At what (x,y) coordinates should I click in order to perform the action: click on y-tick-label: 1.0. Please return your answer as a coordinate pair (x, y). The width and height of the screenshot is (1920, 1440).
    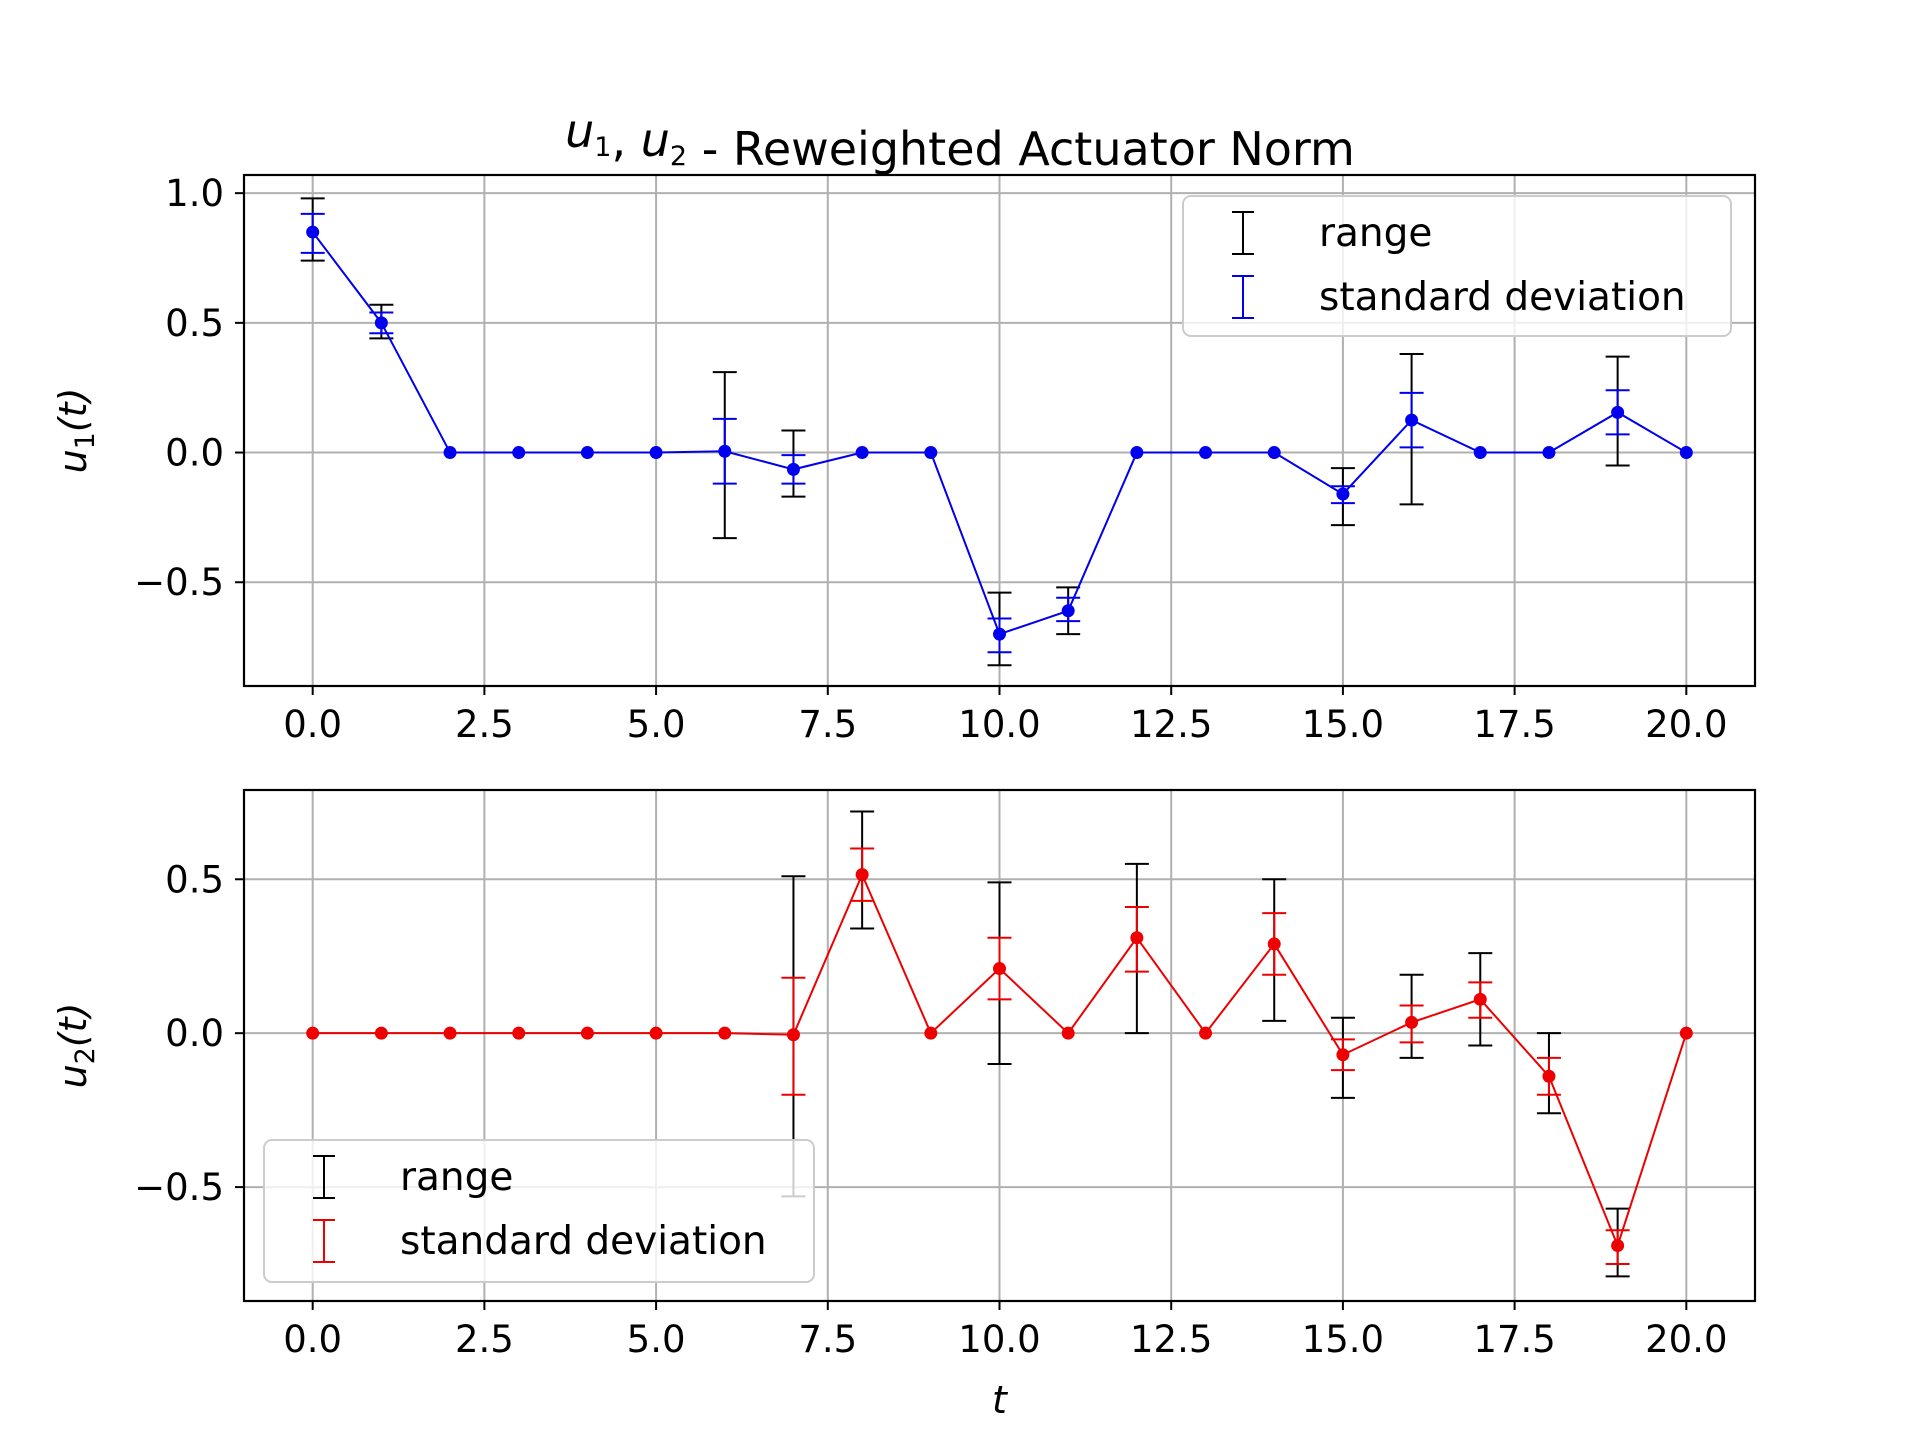
    Looking at the image, I should click on (194, 193).